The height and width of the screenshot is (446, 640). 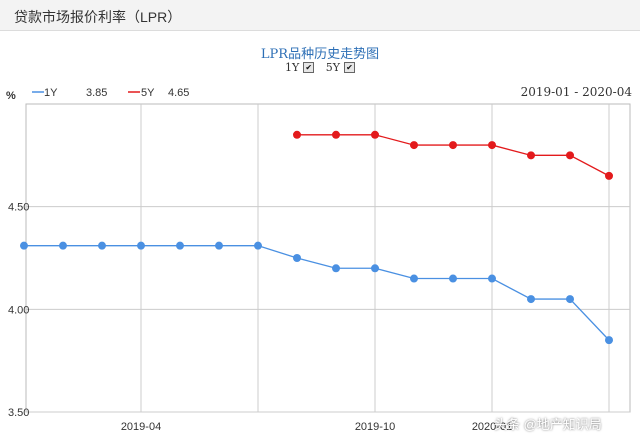 I want to click on x-tick-label: 2019-10, so click(x=375, y=427).